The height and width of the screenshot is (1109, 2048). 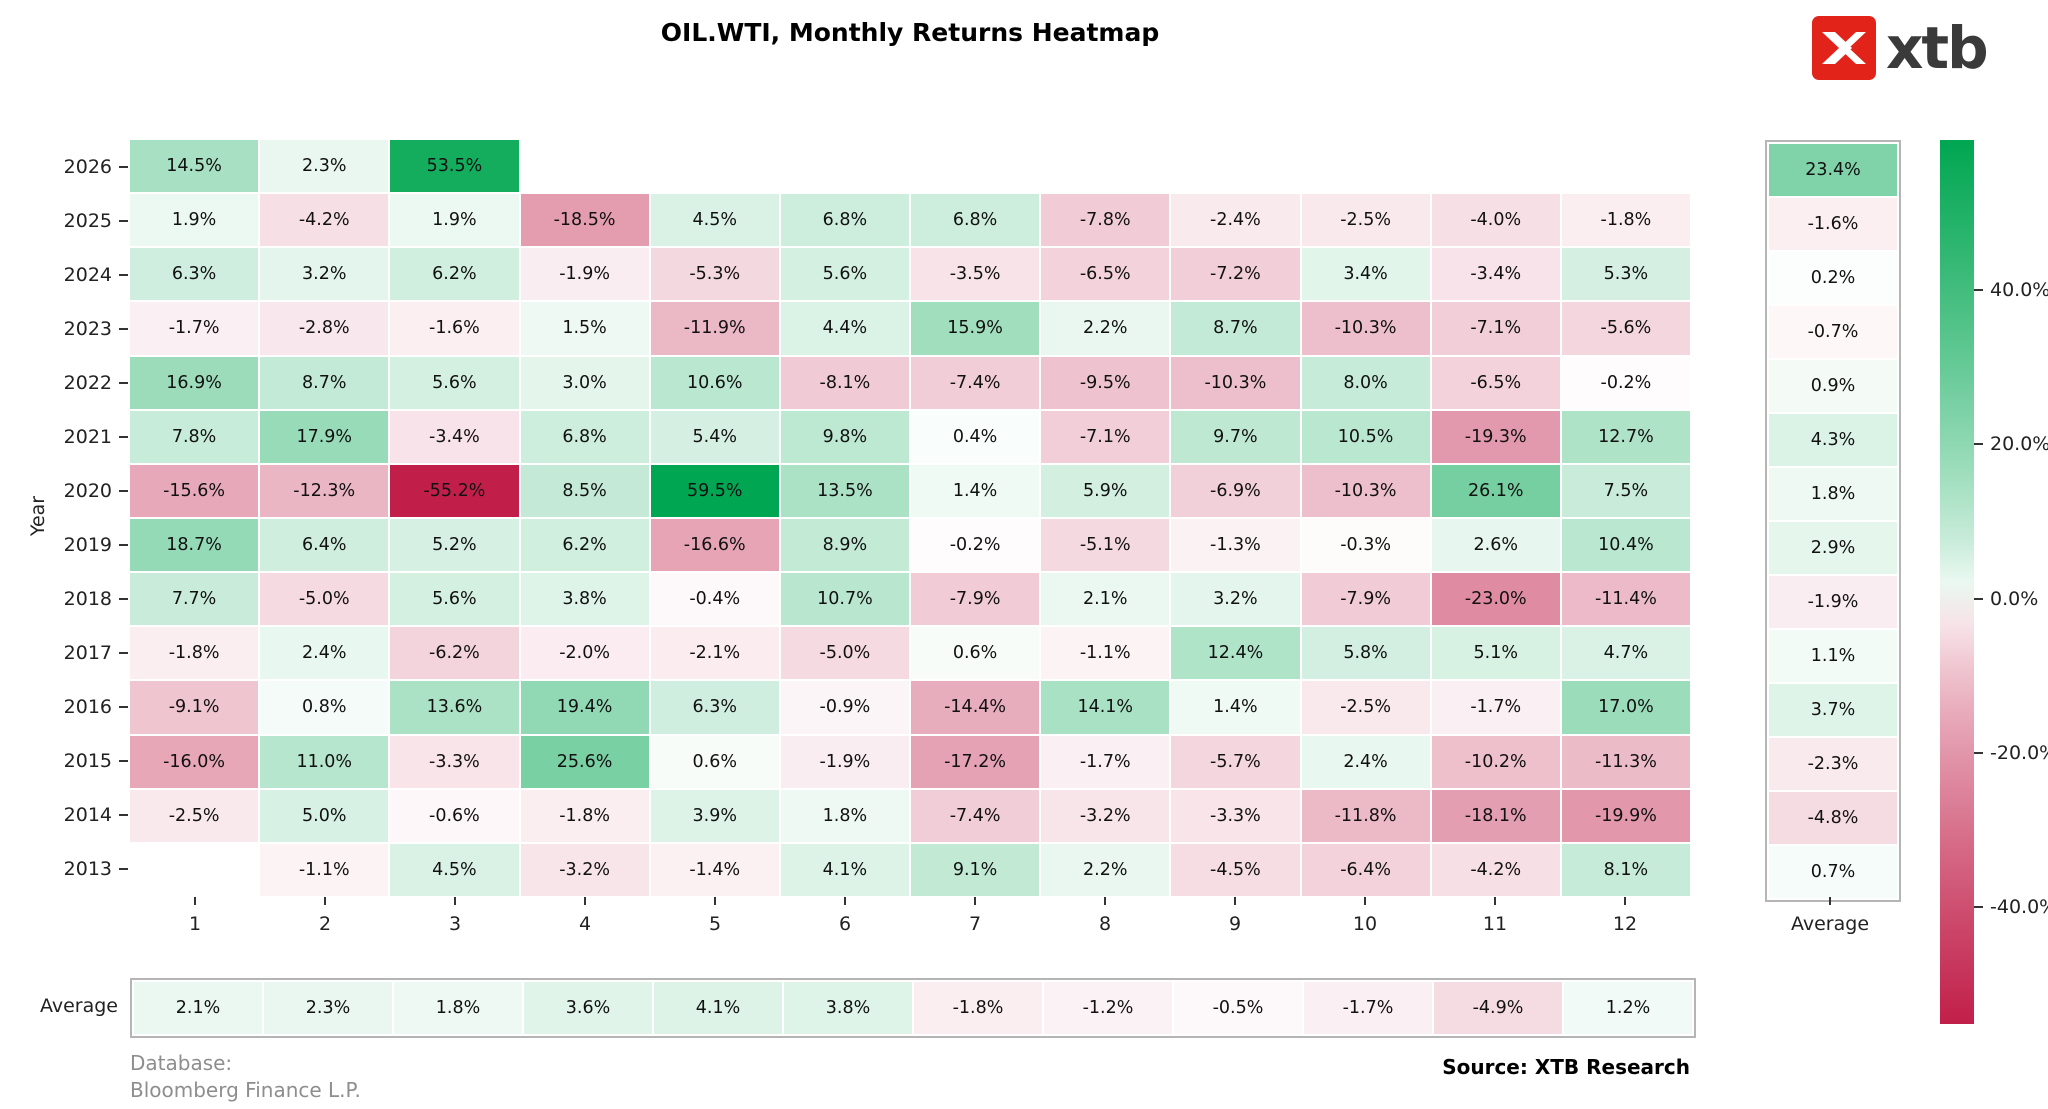 What do you see at coordinates (2011, 753) in the screenshot?
I see `colorbar-tick: -20.0%` at bounding box center [2011, 753].